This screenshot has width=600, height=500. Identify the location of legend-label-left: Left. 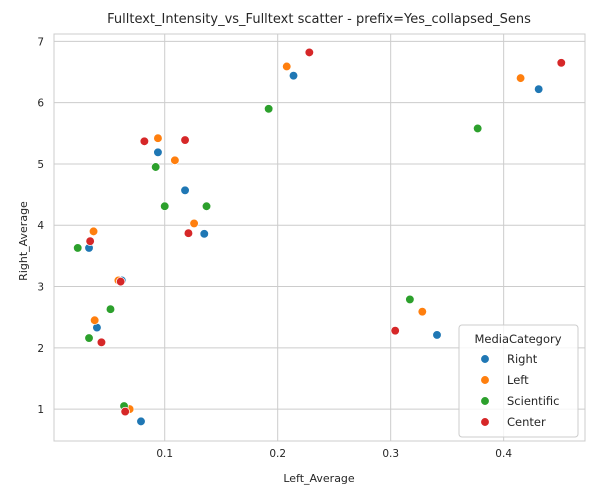
(518, 380).